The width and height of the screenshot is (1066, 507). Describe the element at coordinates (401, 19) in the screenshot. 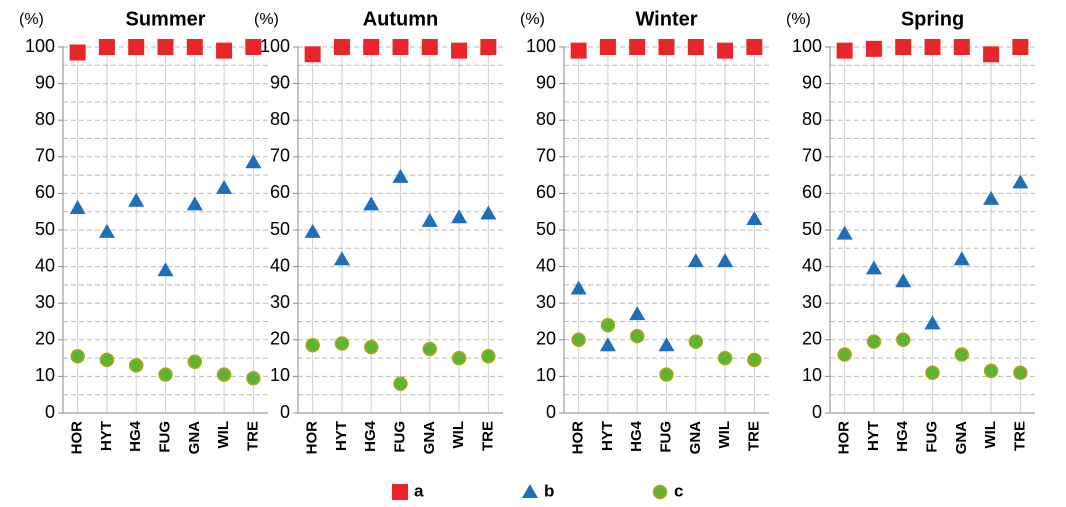

I see `panel-title: Autumn` at that location.